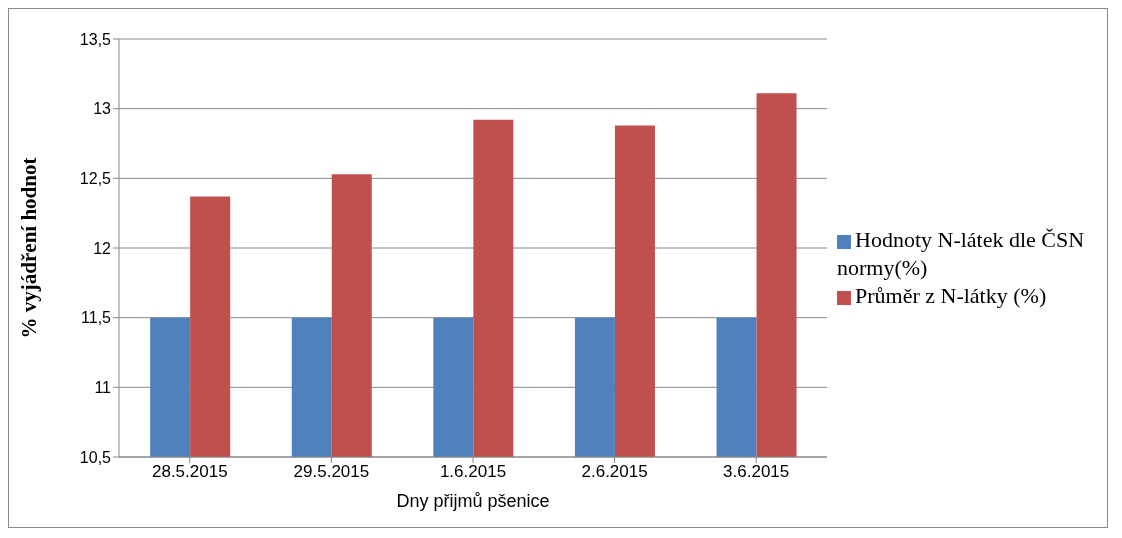 The image size is (1122, 538). I want to click on x-axis-title: Dny přijmů pšenice, so click(473, 501).